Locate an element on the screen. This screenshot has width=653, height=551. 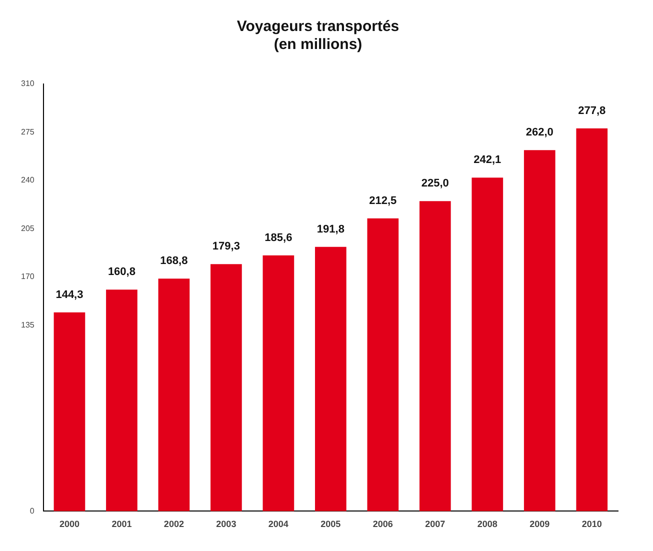
data-label: 191,8 is located at coordinates (330, 229).